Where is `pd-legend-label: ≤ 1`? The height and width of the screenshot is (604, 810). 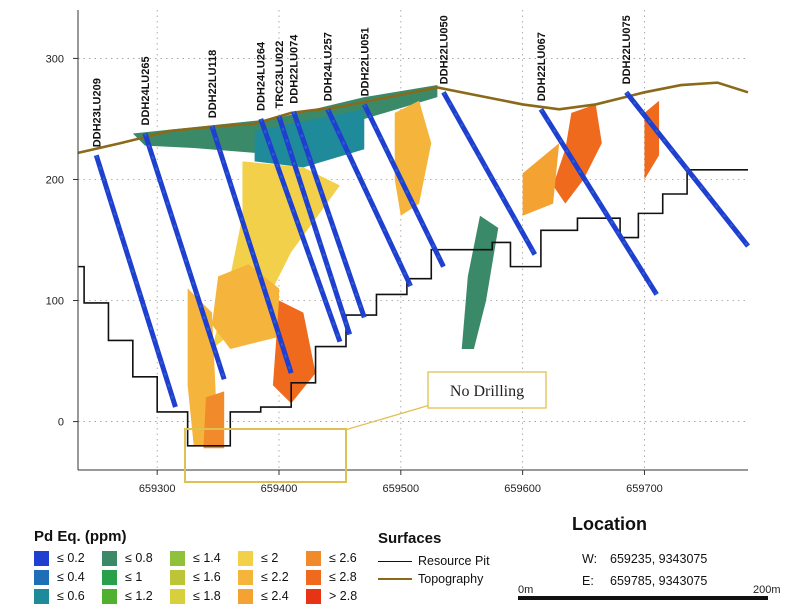
pd-legend-label: ≤ 1 is located at coordinates (134, 577).